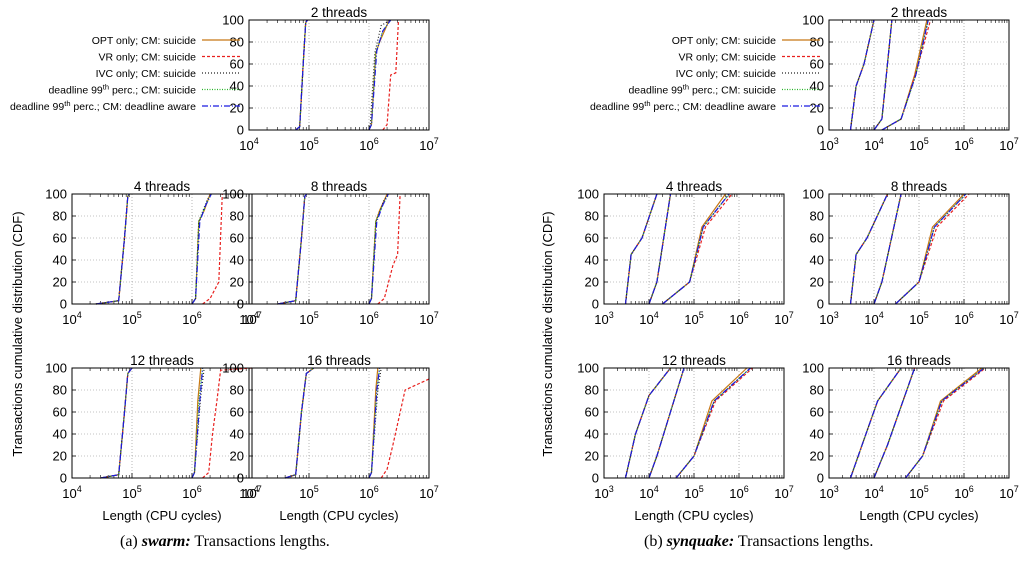 The image size is (1033, 571). I want to click on chart-panel-a-0: 2 threads 0 20 40 60 80 100 10⁴ 10⁵ 10⁶ 10⁷, so click(330, 79).